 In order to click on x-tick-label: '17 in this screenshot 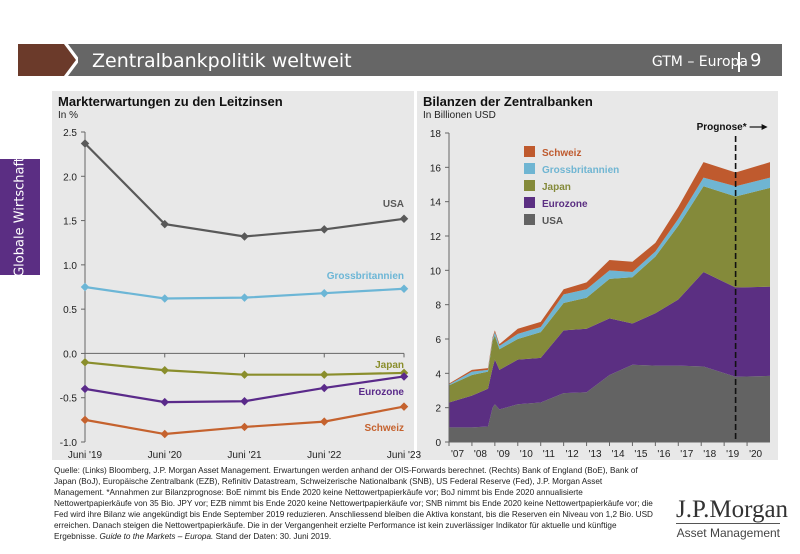, I will do `click(686, 454)`.